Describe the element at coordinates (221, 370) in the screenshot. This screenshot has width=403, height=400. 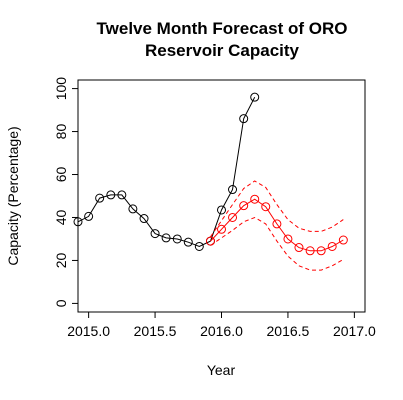
I see `x-axis-title: Year` at that location.